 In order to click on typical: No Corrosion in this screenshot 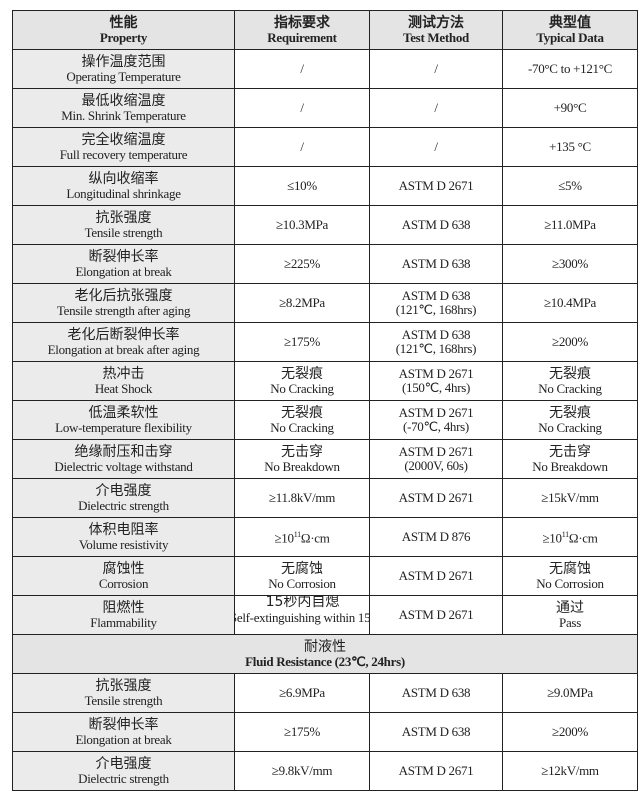, I will do `click(570, 583)`.